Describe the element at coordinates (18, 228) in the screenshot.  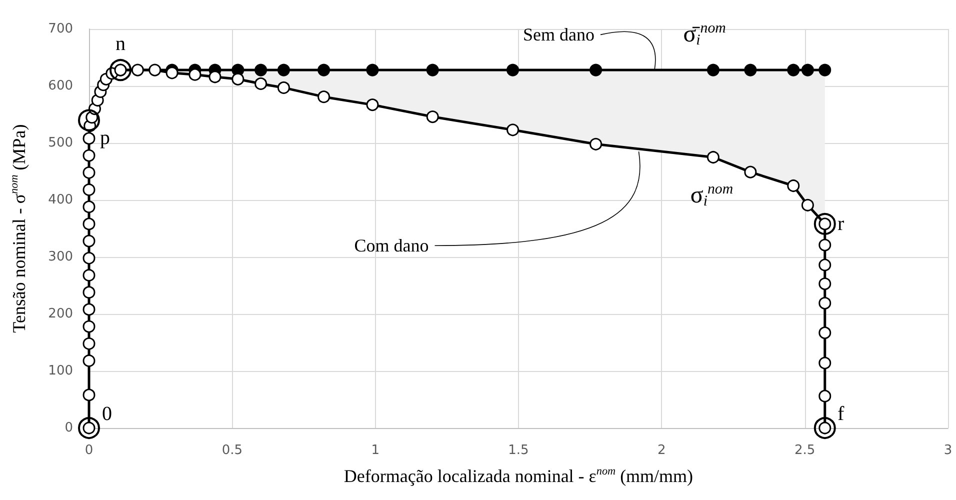
I see `y-axis-title: Tensão nominal - σnom (MPa)` at that location.